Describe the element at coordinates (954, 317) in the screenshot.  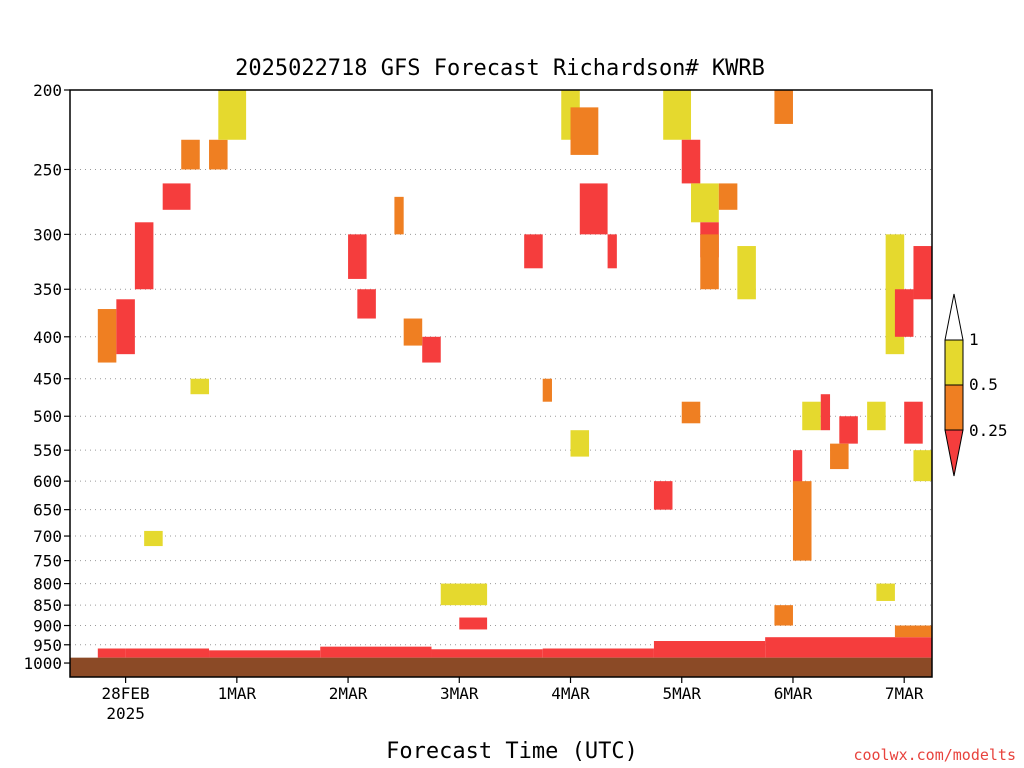
I see `colorbar-top-triangle` at that location.